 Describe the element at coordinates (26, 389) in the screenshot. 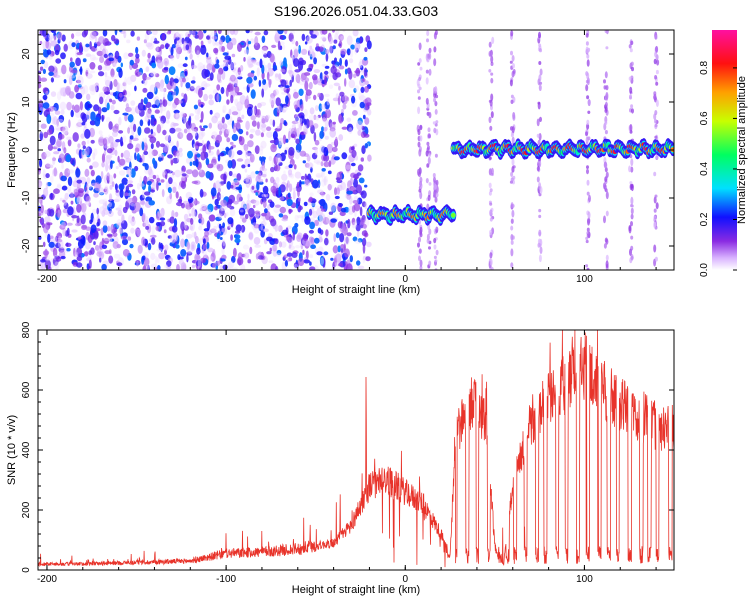

I see `y-tick-label: 600` at that location.